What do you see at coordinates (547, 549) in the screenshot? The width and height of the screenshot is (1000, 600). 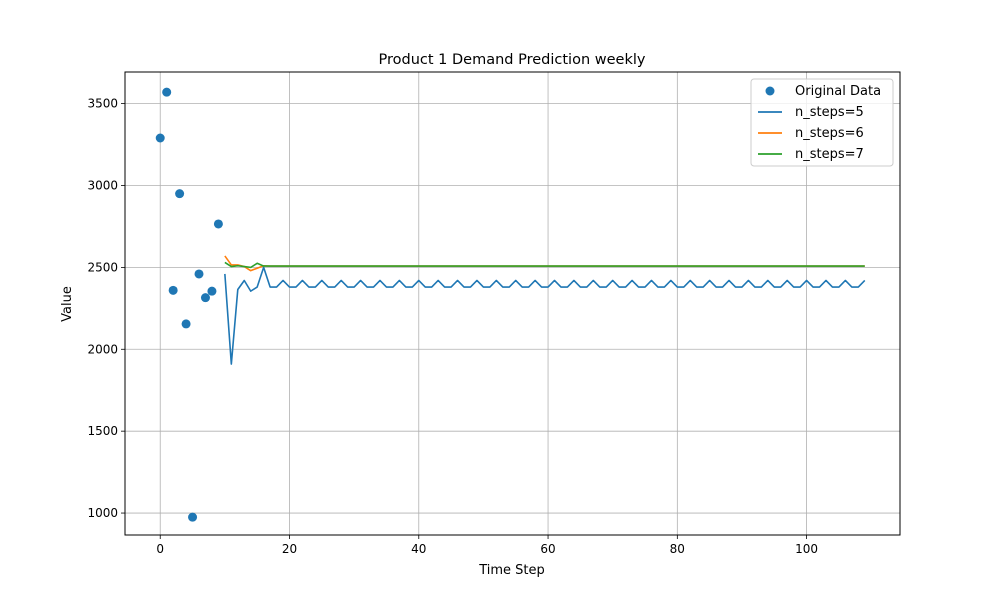 I see `x-tick-label: 60` at bounding box center [547, 549].